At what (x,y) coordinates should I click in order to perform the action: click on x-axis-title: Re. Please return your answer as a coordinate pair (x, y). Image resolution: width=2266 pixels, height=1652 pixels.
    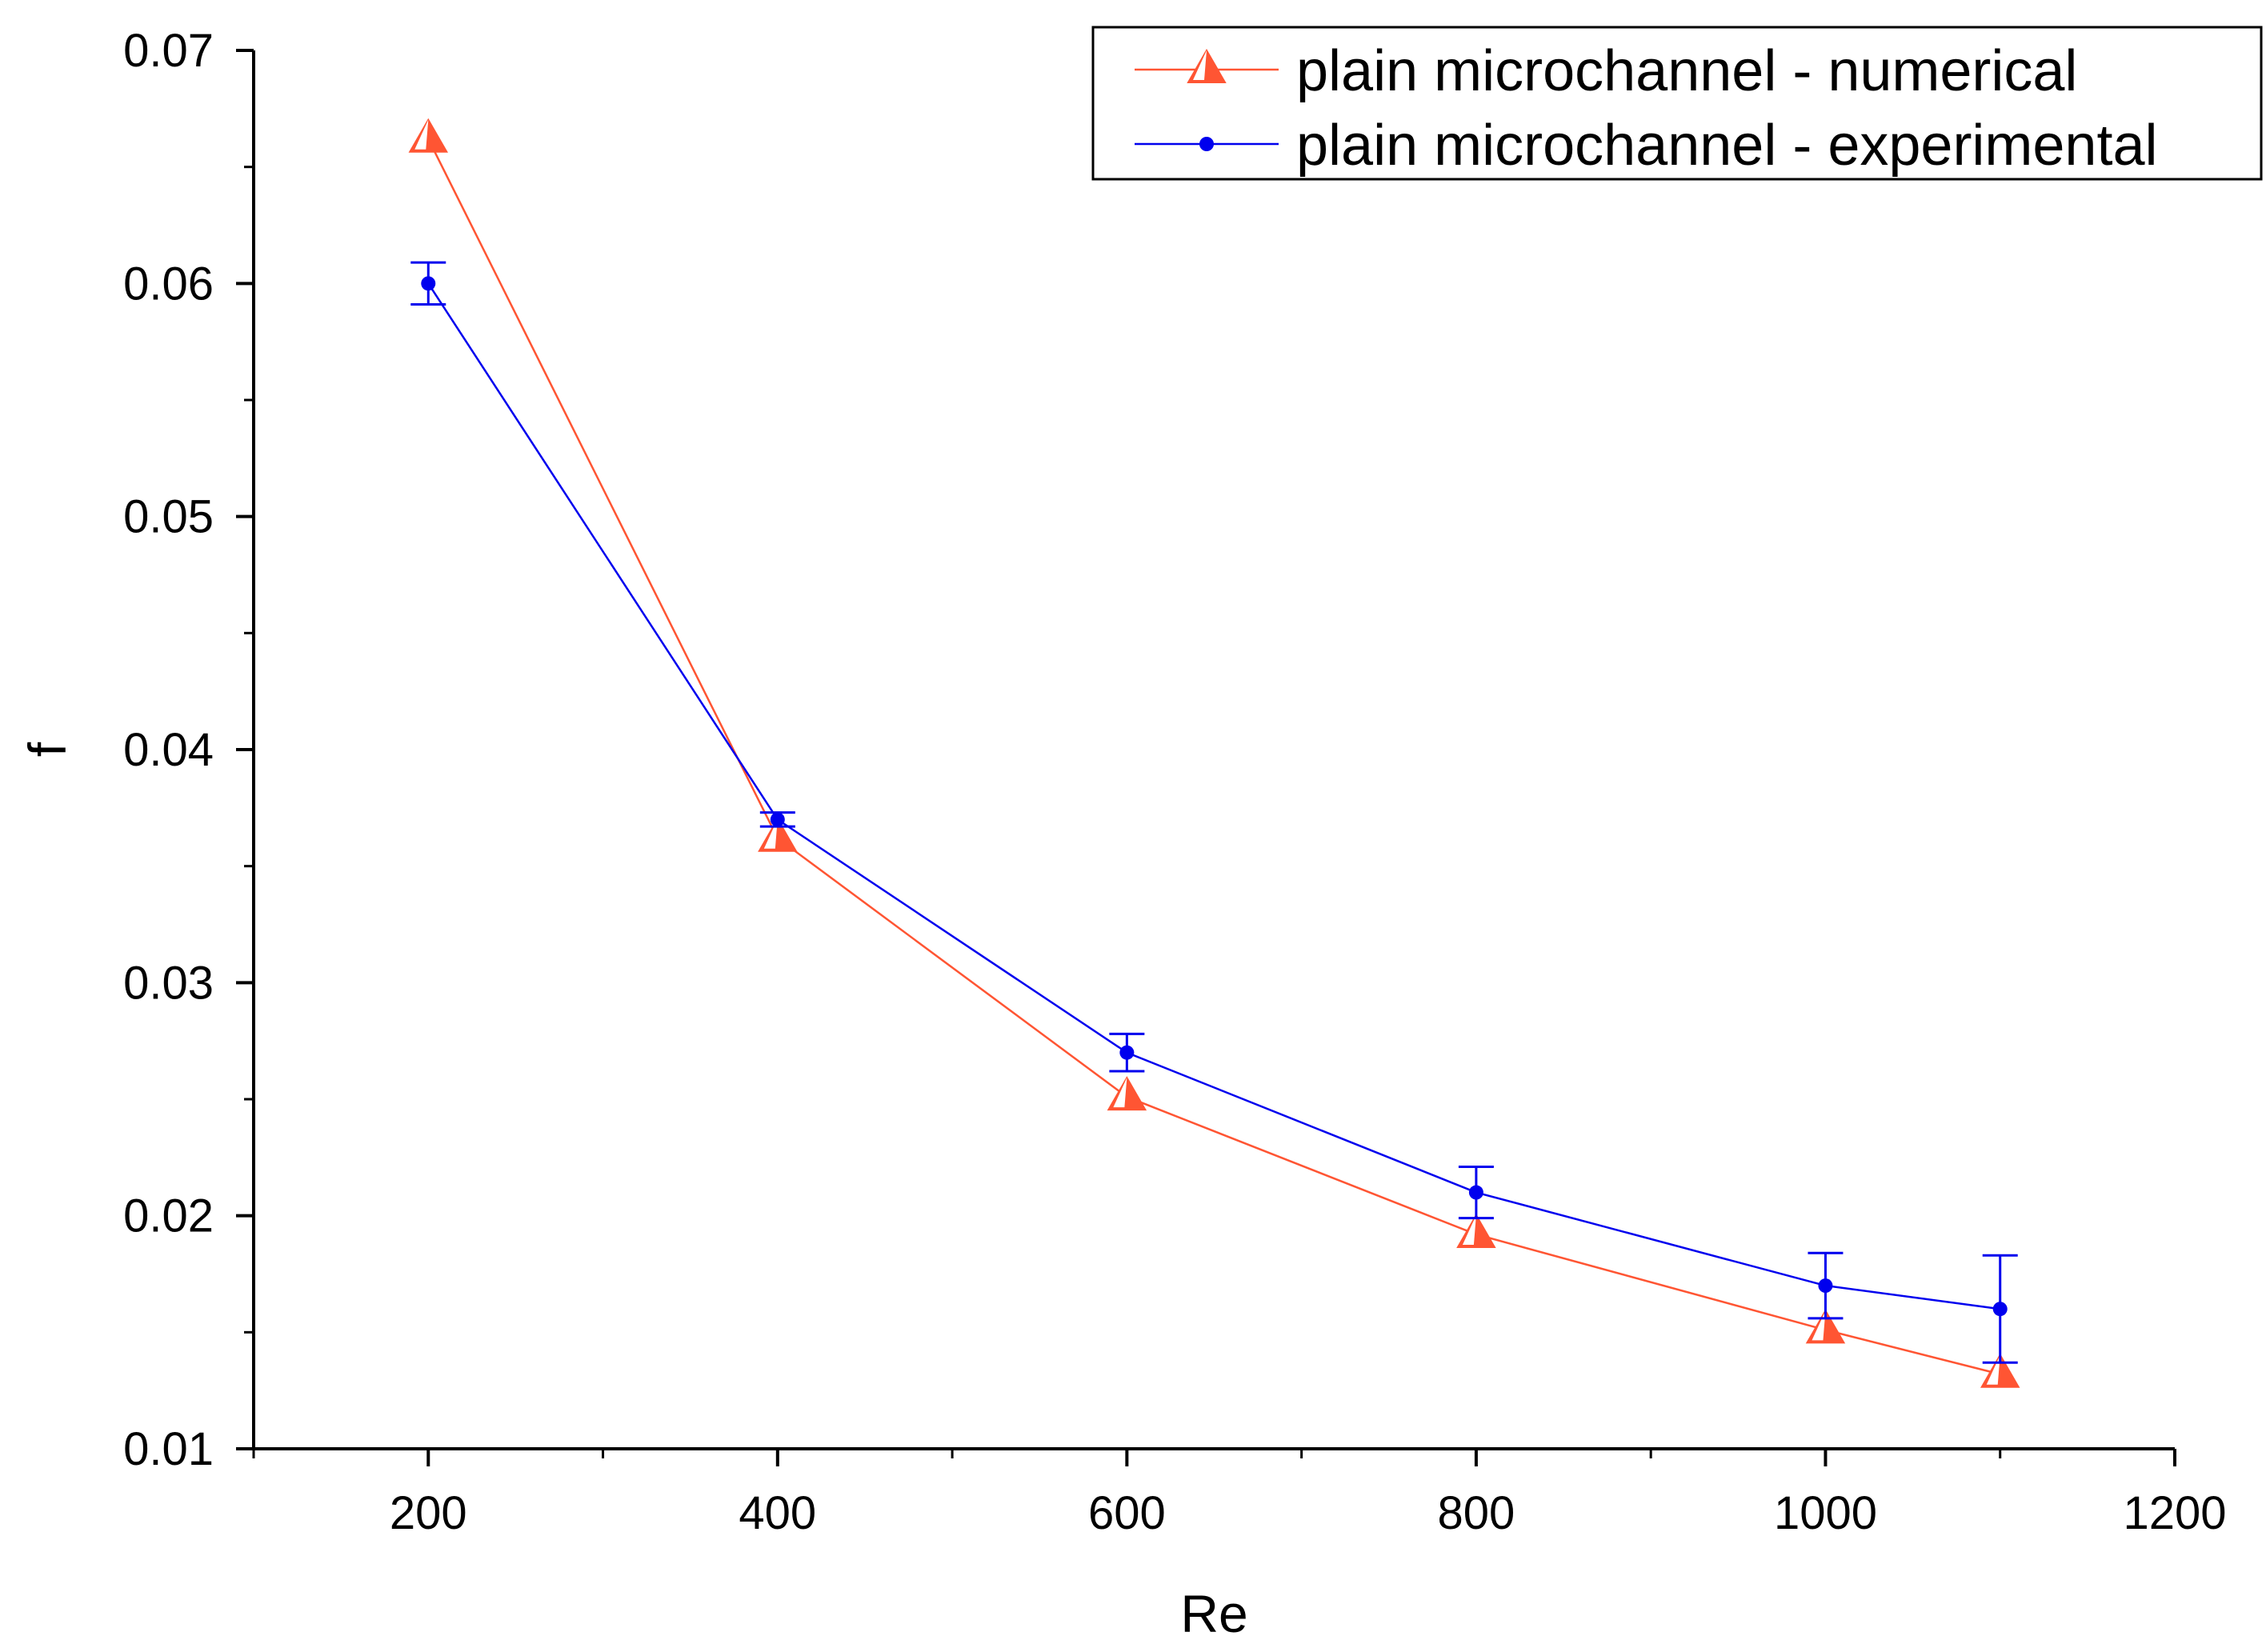
    Looking at the image, I should click on (1214, 1613).